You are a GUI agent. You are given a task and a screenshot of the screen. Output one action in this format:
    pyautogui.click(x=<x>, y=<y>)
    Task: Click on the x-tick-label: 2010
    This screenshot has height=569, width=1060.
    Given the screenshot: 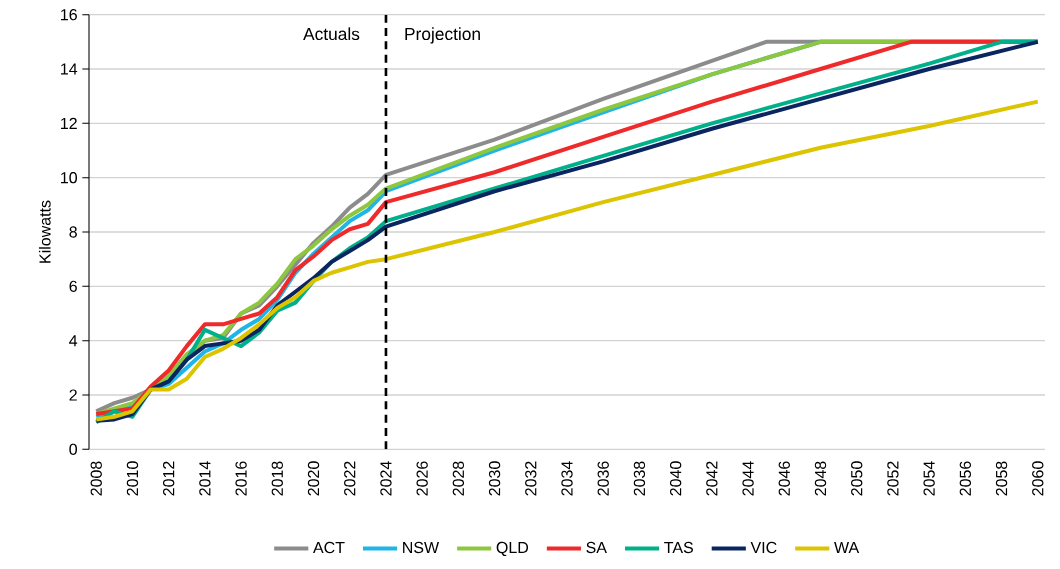 What is the action you would take?
    pyautogui.click(x=132, y=478)
    